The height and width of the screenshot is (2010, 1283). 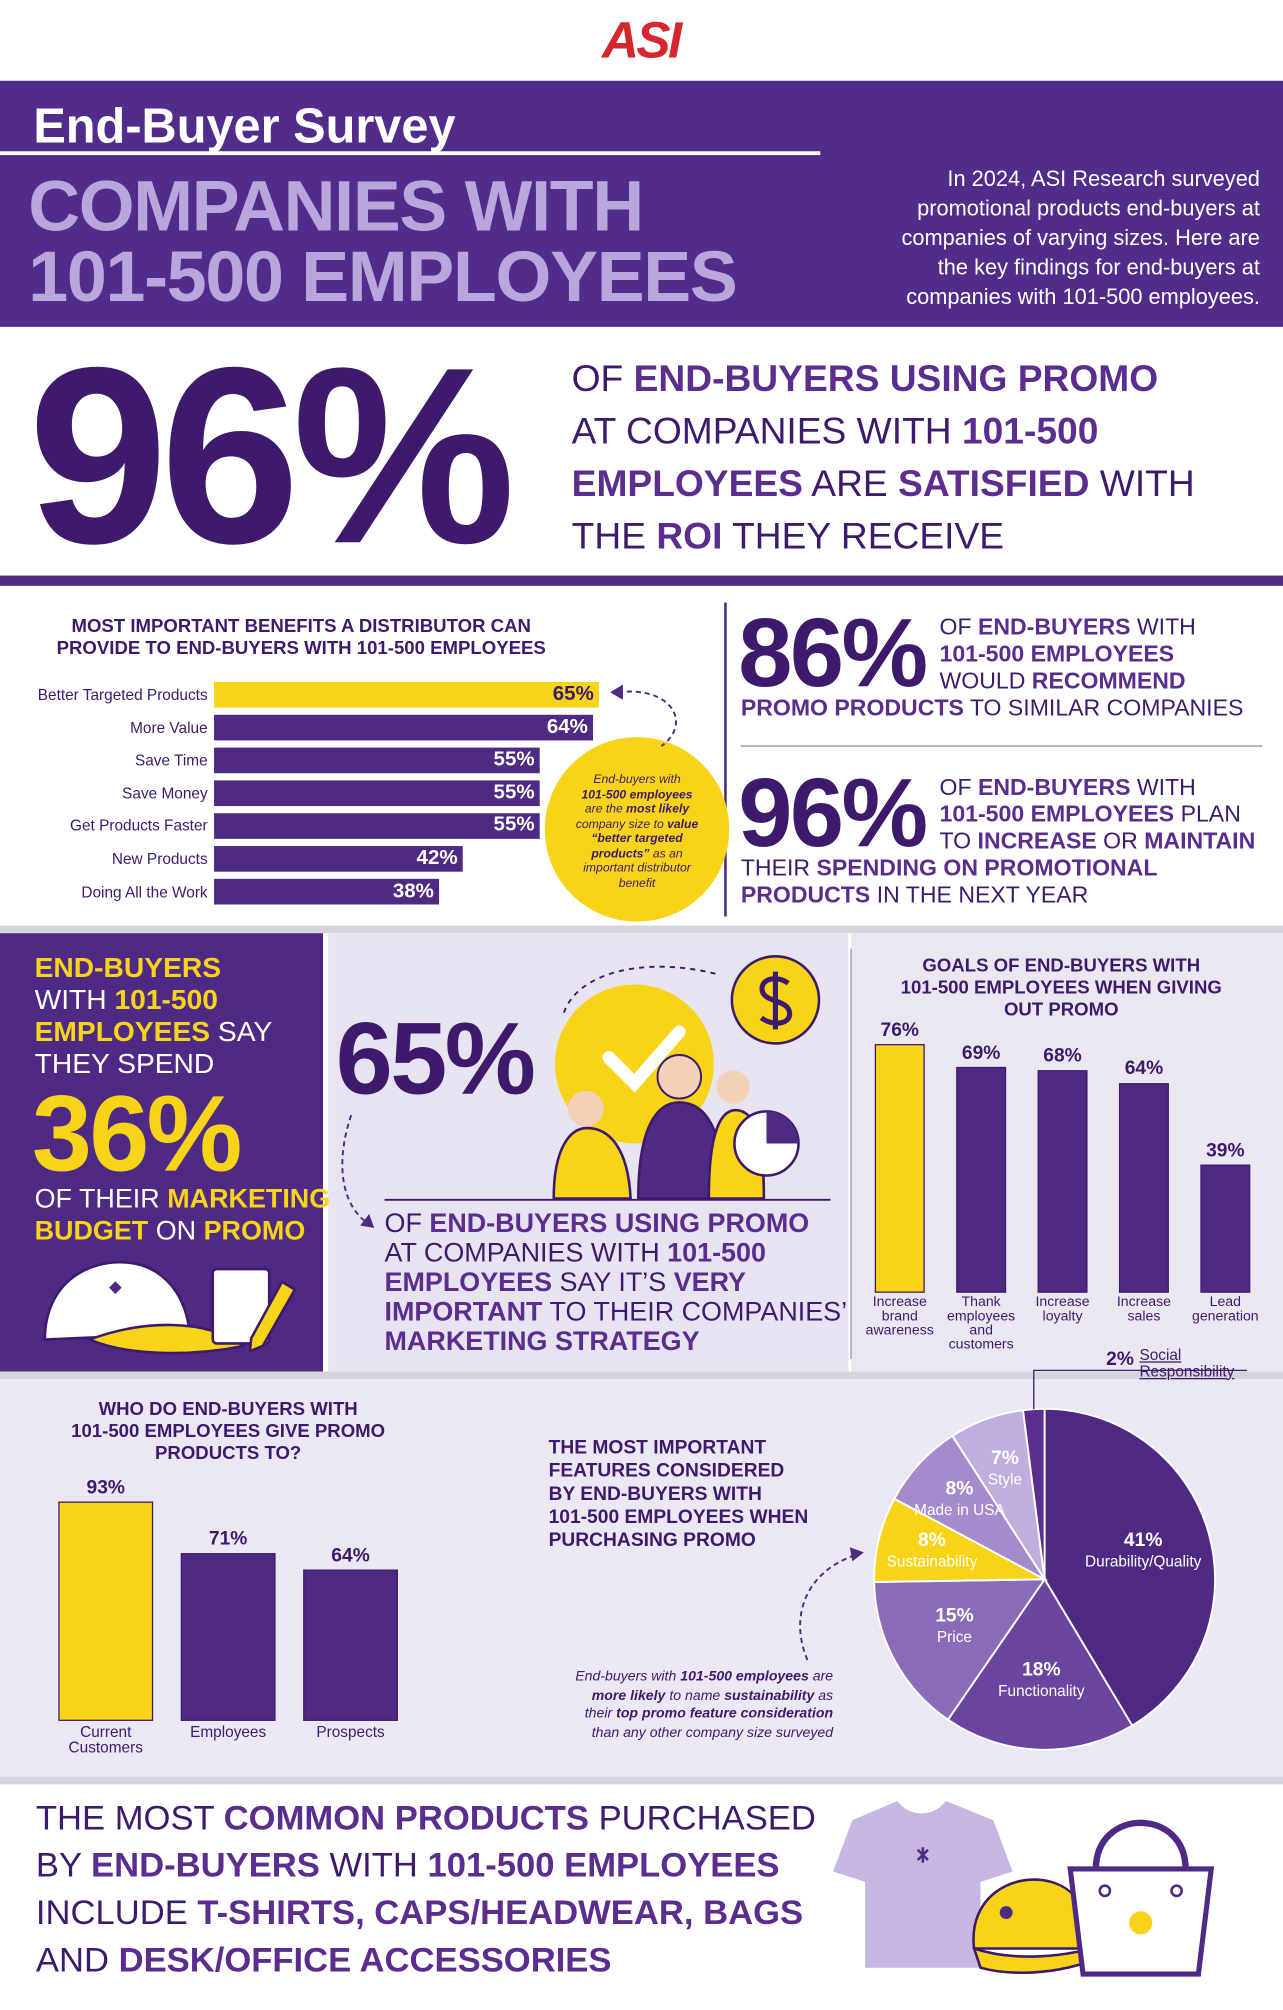 I want to click on chart-title: PURCHASING PROMO, so click(x=652, y=1540).